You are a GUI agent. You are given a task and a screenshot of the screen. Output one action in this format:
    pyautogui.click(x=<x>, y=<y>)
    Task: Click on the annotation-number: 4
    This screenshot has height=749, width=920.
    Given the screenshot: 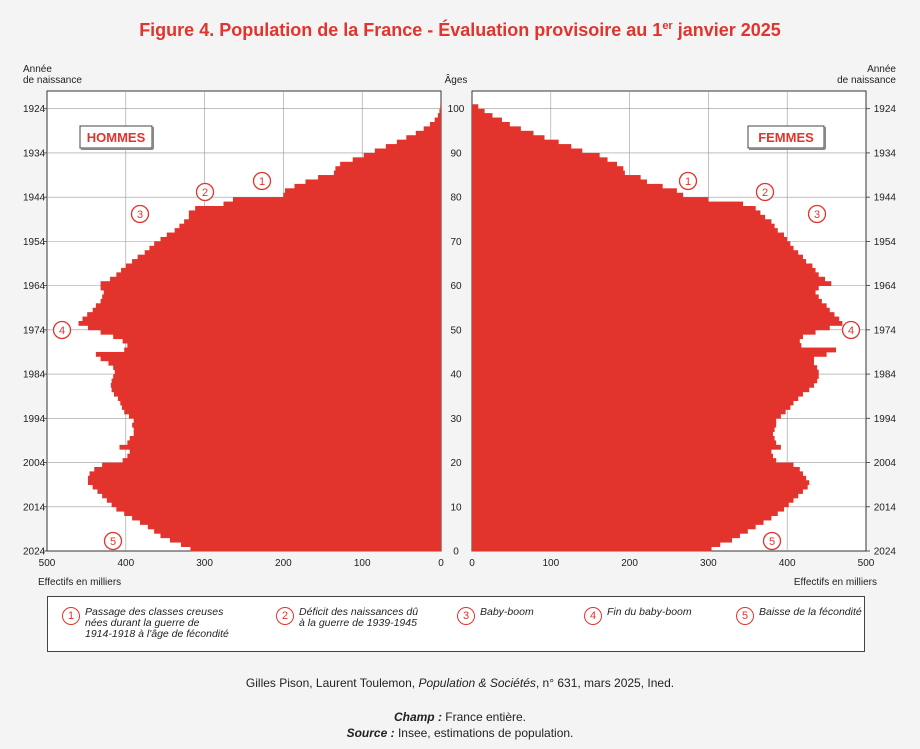 What is the action you would take?
    pyautogui.click(x=62, y=331)
    